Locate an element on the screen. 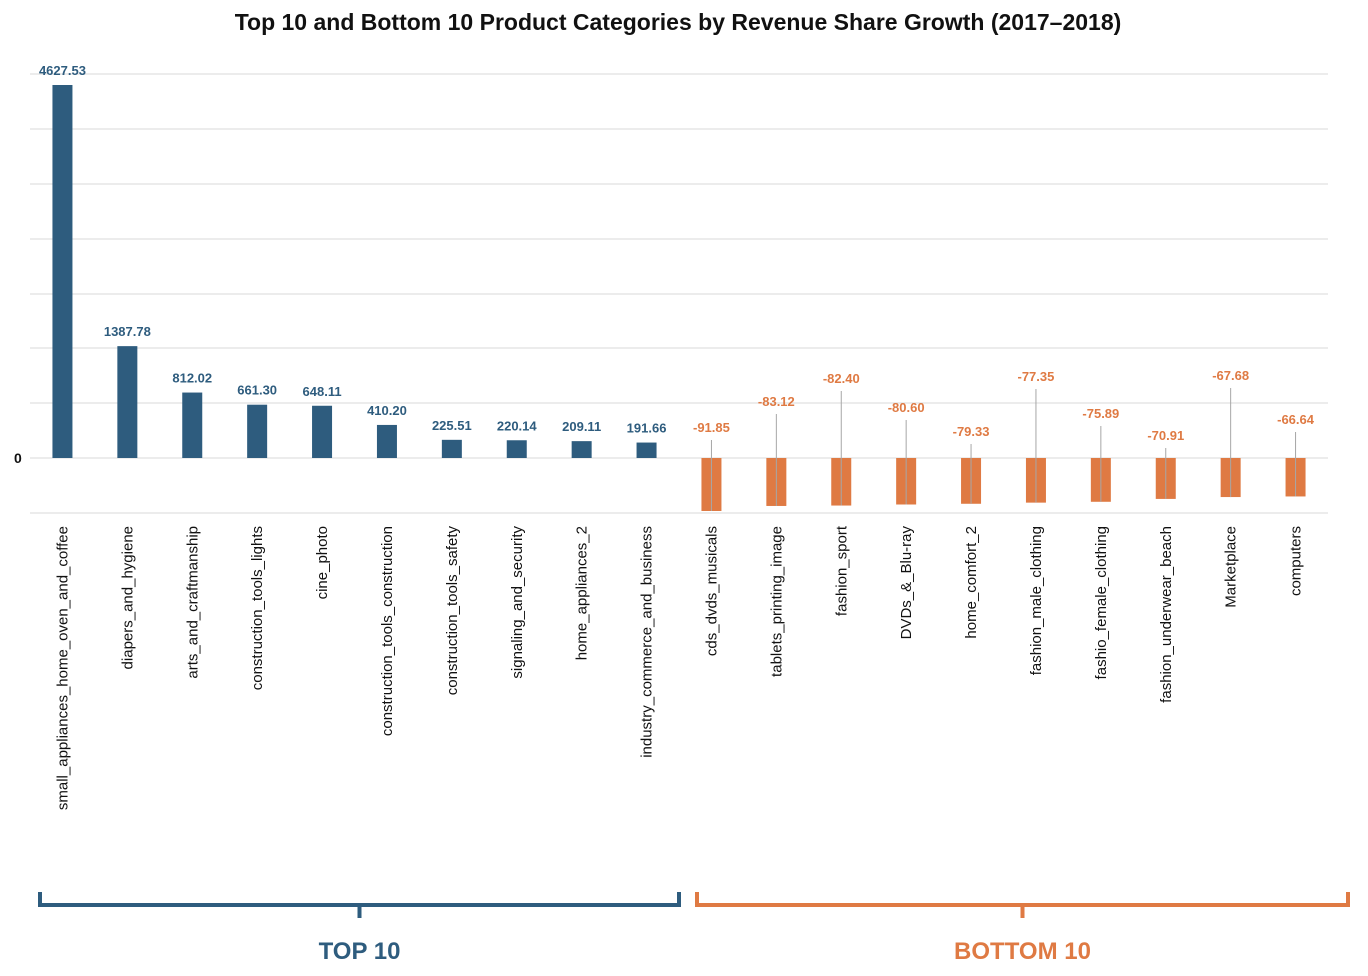 The width and height of the screenshot is (1368, 976). group-label: TOP 10 is located at coordinates (360, 951).